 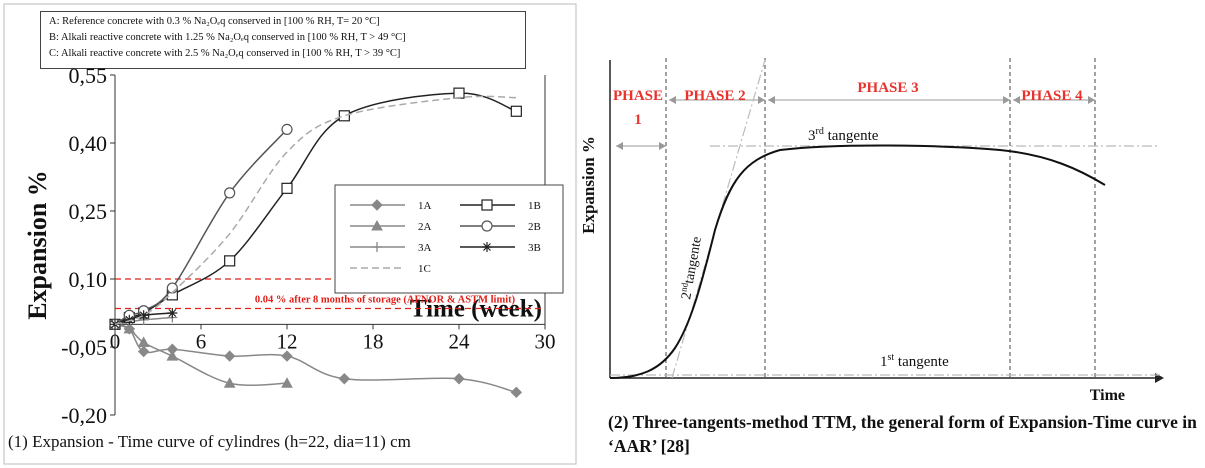 I want to click on phase3-arrow-head-left, so click(x=771, y=100).